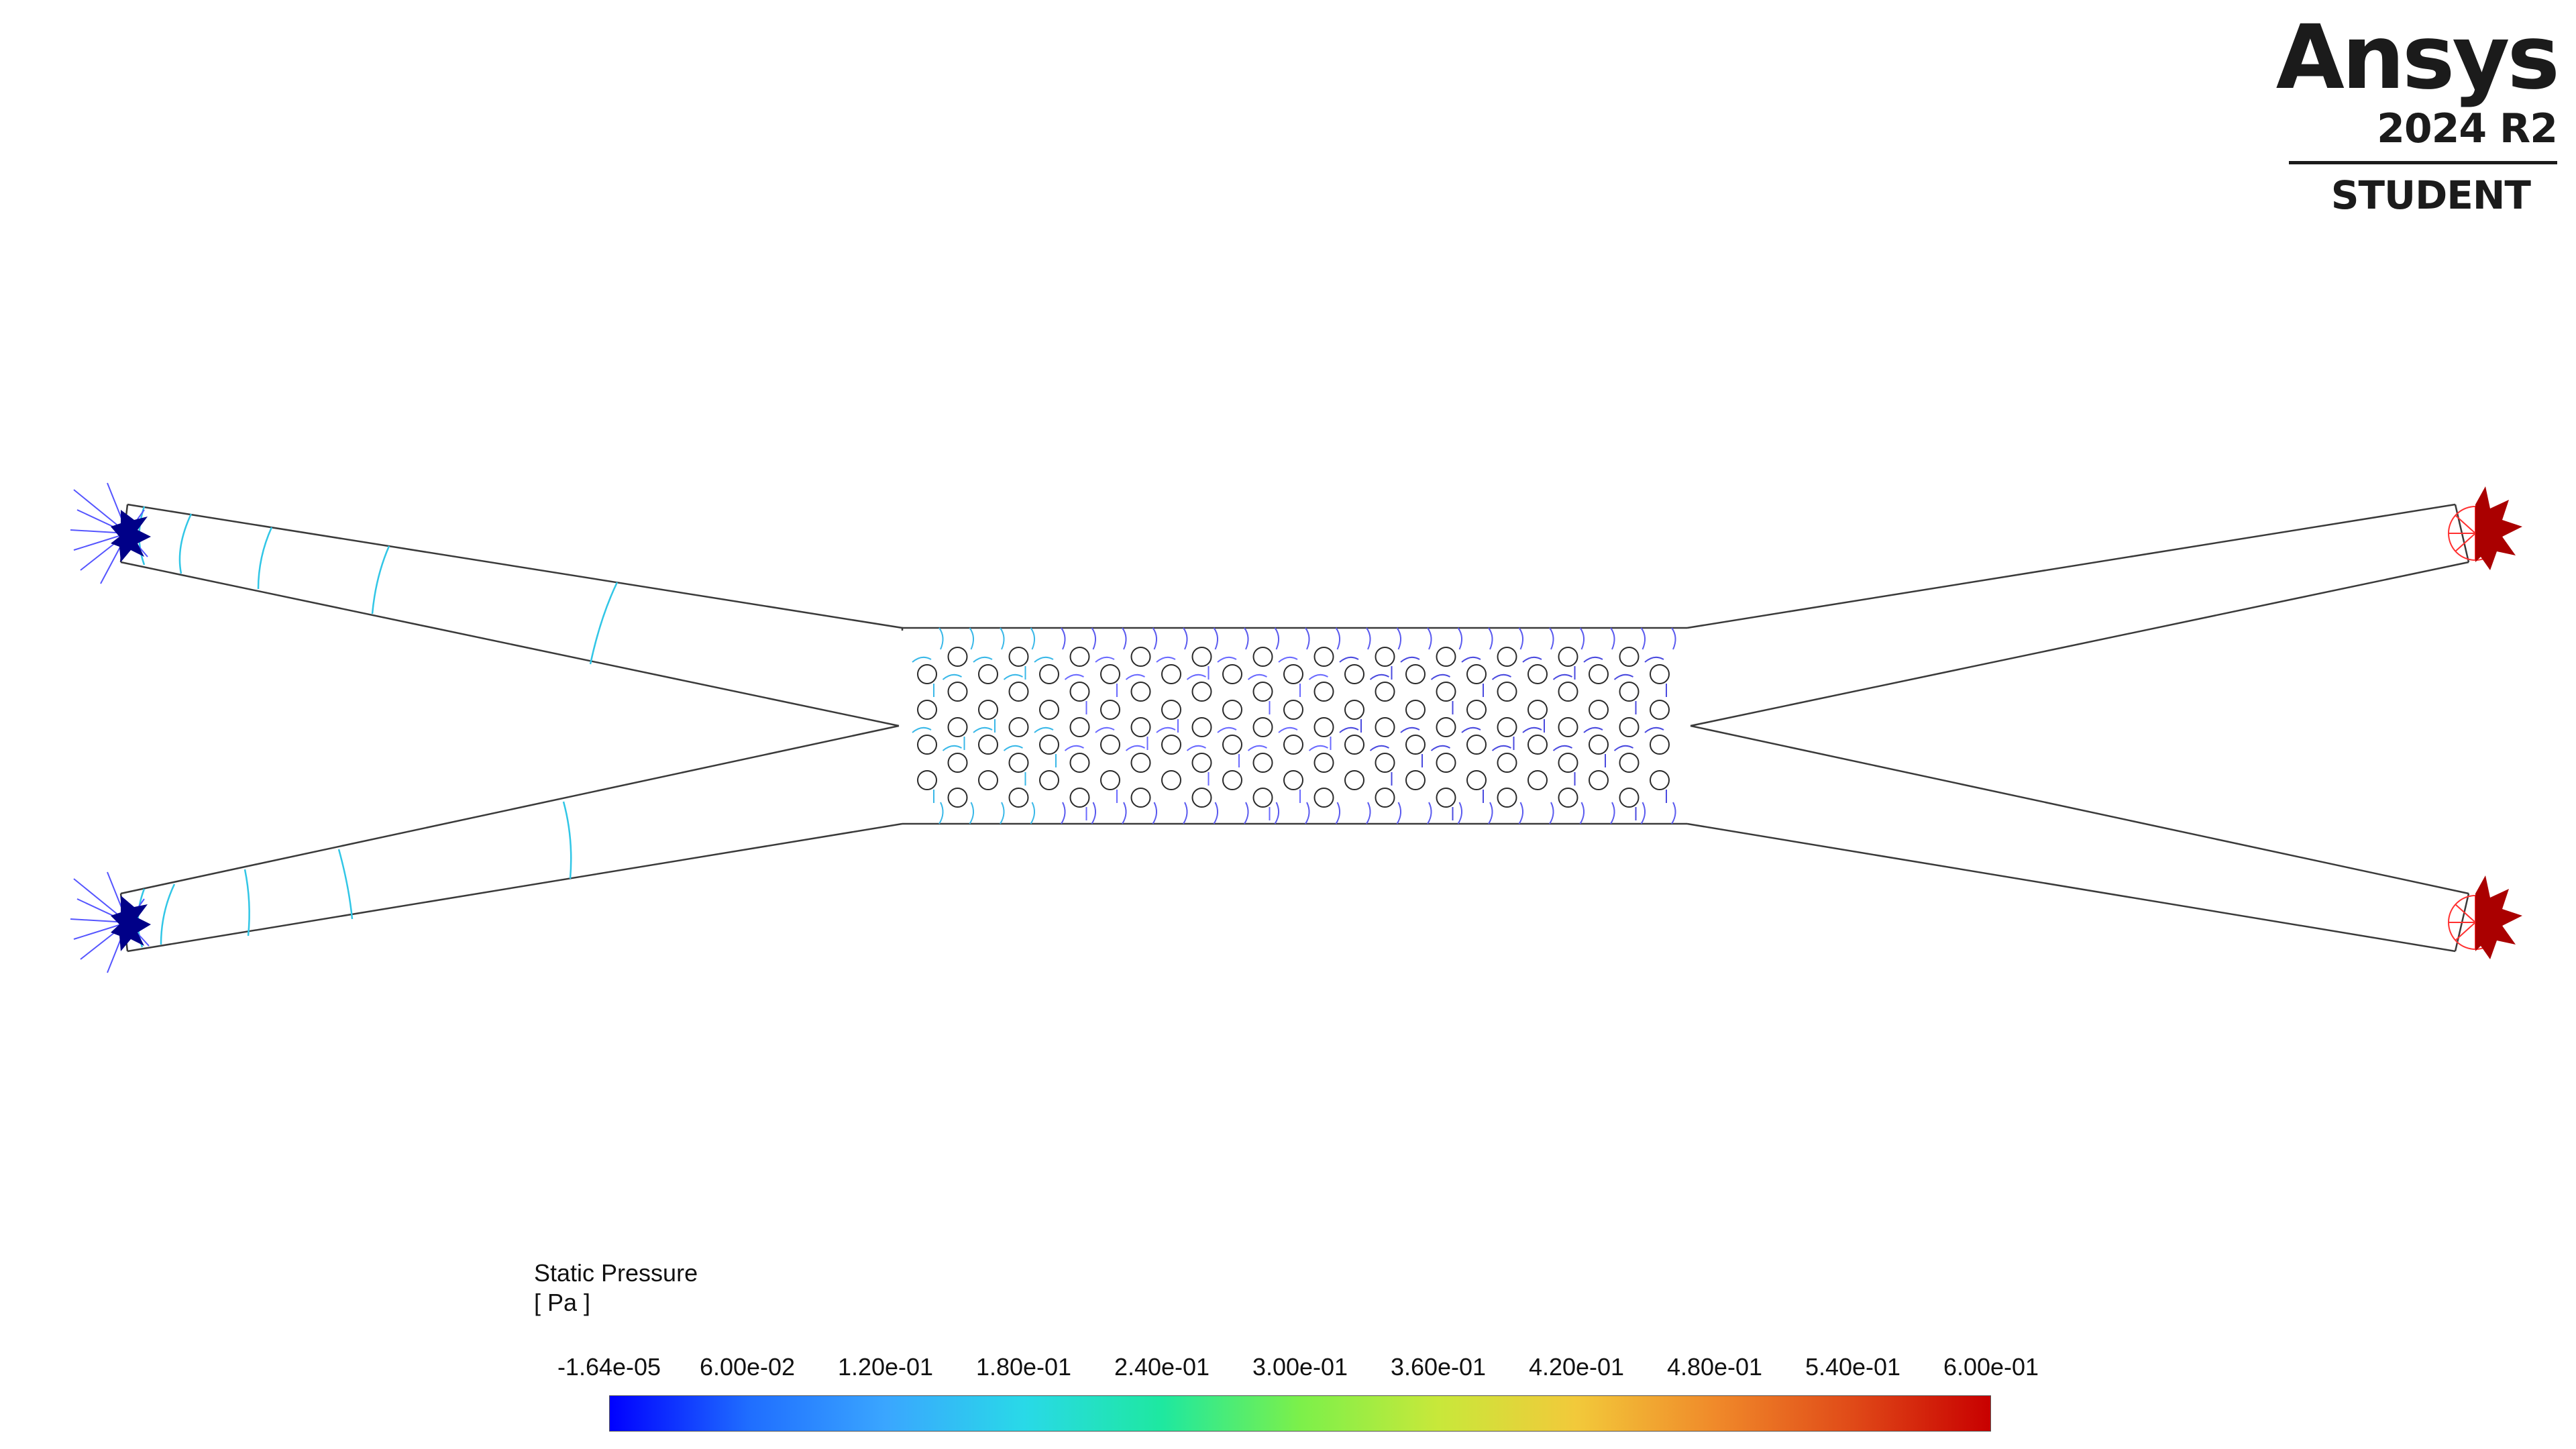 This screenshot has height=1449, width=2576. Describe the element at coordinates (2423, 162) in the screenshot. I see `logo-divider` at that location.